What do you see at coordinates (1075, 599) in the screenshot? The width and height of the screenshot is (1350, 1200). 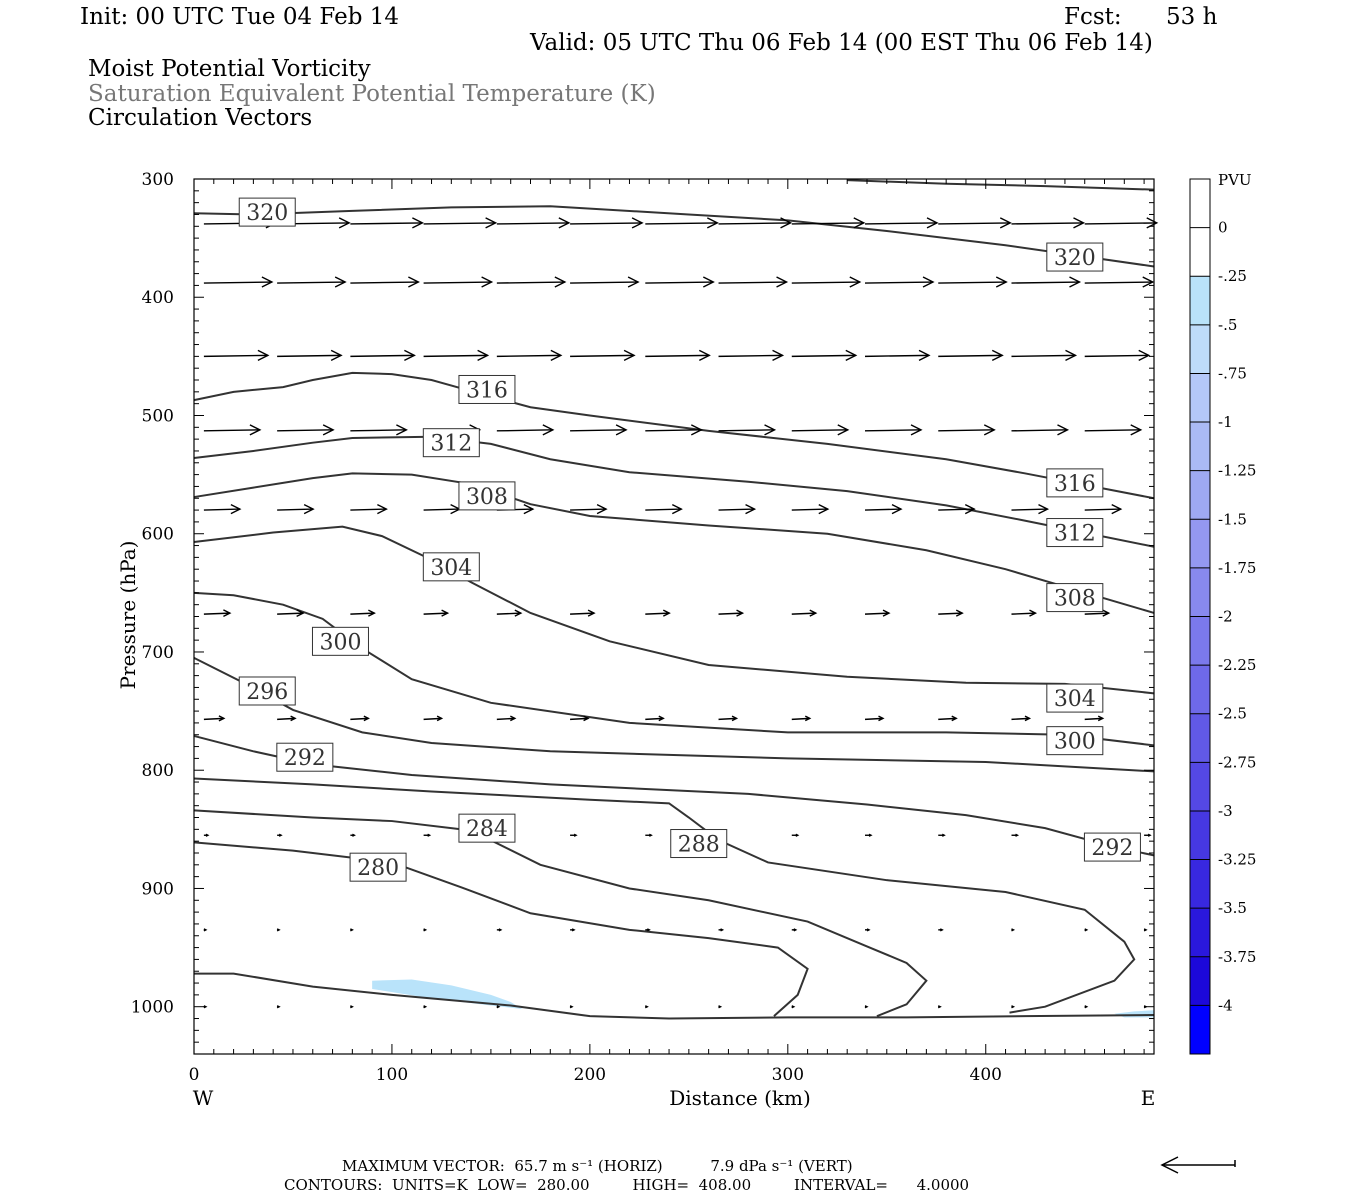 I see `contour-label: 308` at bounding box center [1075, 599].